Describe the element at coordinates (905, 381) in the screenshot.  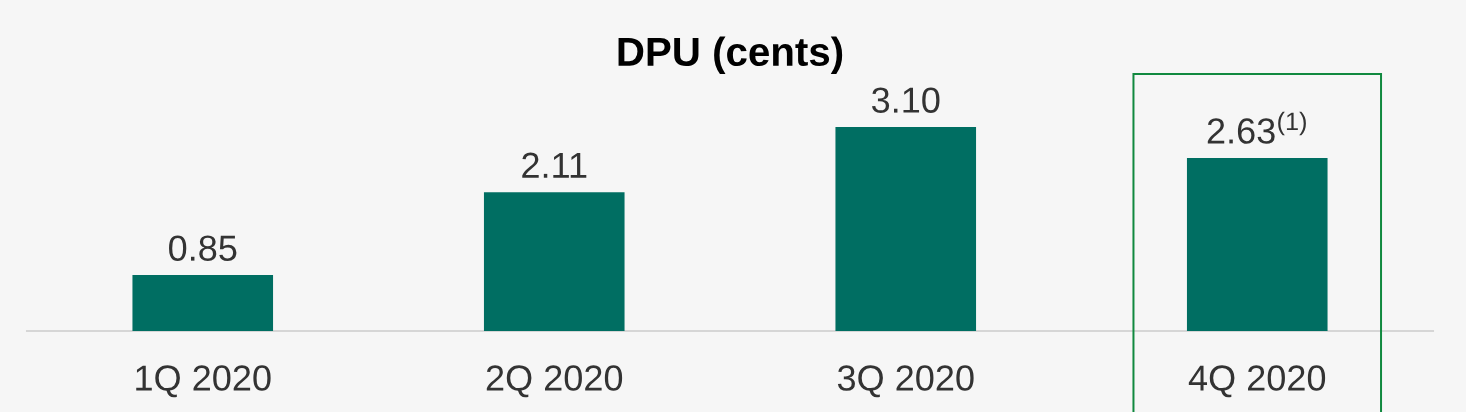
I see `x-tick-label: 3Q 2020` at that location.